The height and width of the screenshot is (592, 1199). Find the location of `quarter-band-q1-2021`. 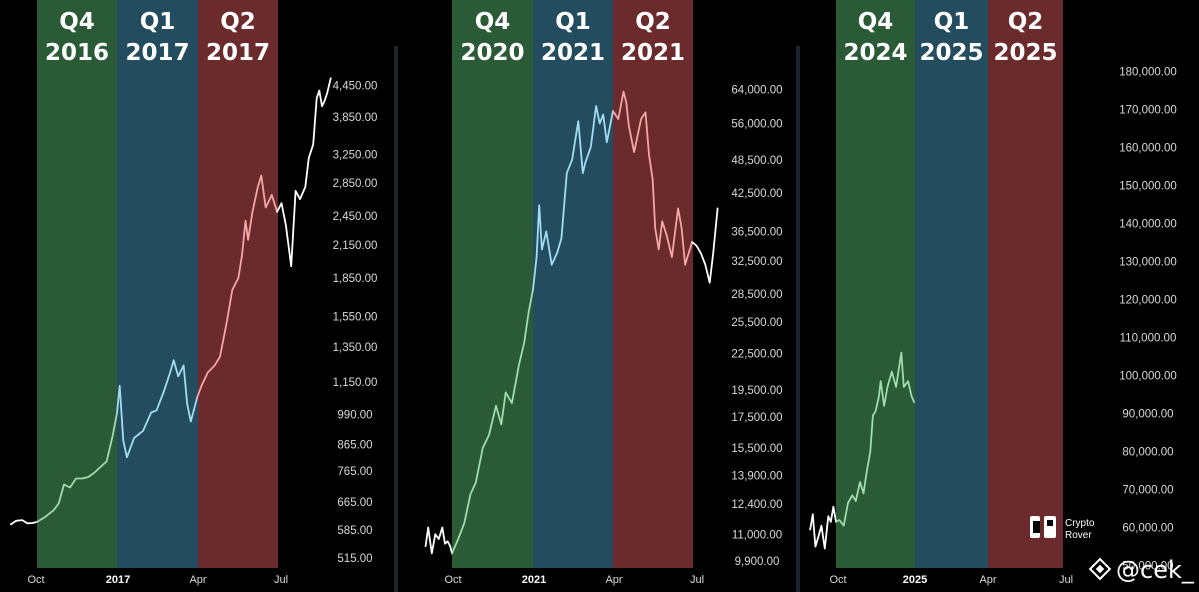

quarter-band-q1-2021 is located at coordinates (573, 284).